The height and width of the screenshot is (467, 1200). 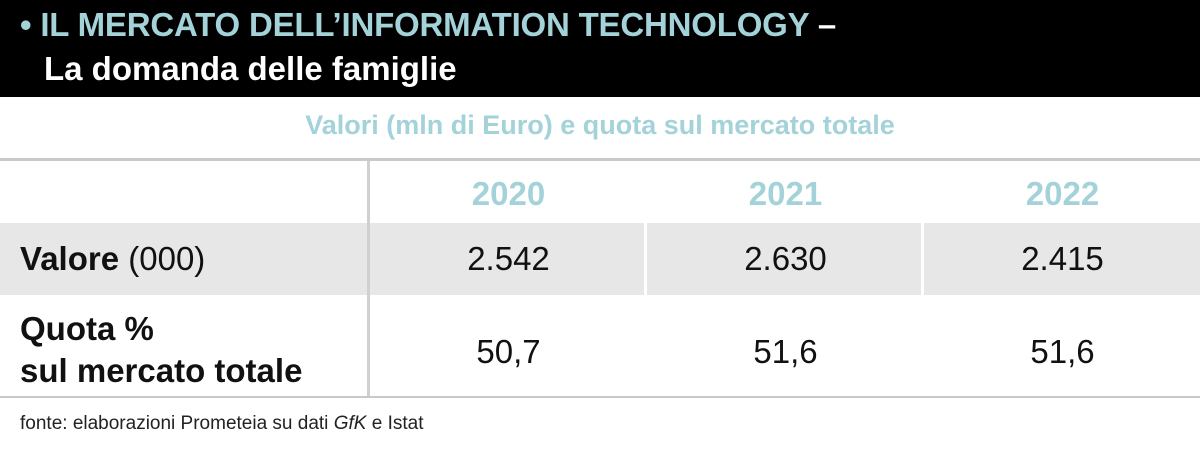 What do you see at coordinates (87, 328) in the screenshot?
I see `row-label-quota-line1: Quota %` at bounding box center [87, 328].